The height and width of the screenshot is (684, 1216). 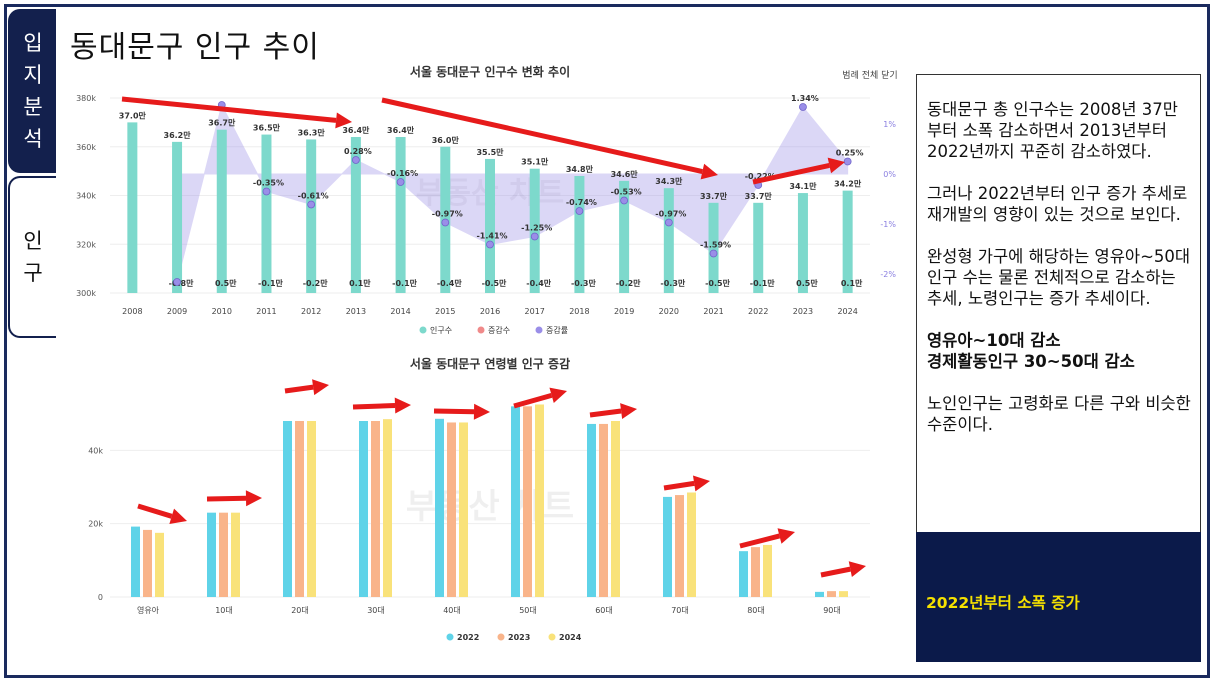 I want to click on chart1-legend-label: 증감수, so click(x=499, y=330).